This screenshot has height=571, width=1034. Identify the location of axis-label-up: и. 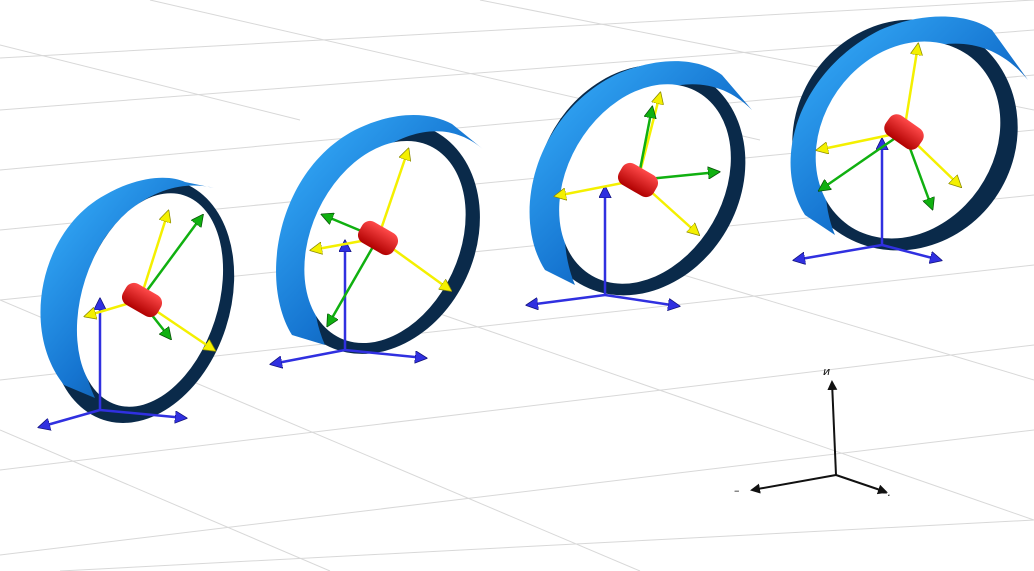
(826, 371).